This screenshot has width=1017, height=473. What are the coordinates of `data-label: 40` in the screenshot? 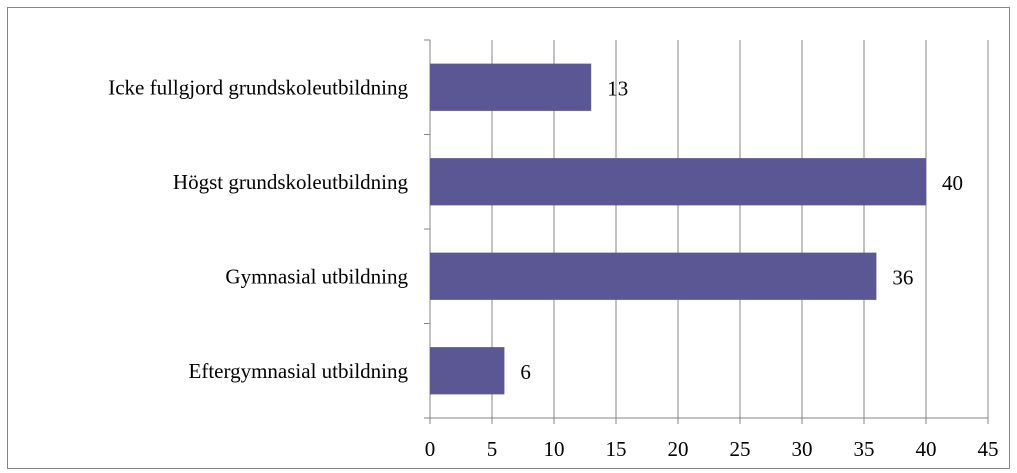 It's located at (952, 183).